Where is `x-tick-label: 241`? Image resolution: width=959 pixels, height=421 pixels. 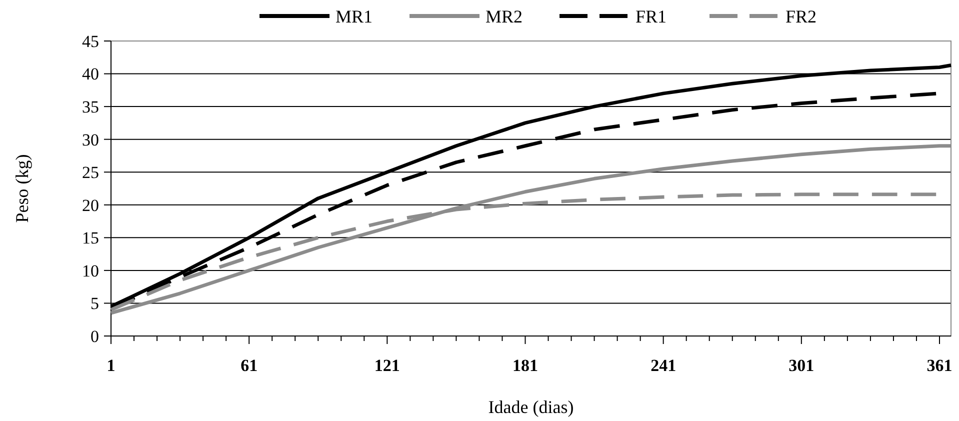 x-tick-label: 241 is located at coordinates (663, 365).